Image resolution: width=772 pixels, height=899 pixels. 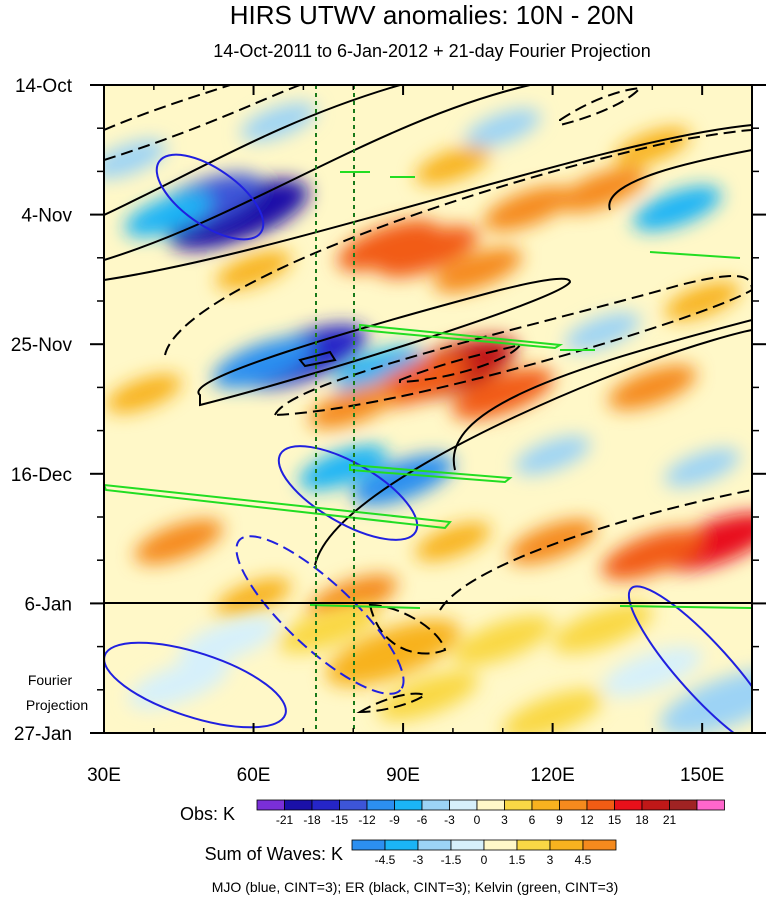 What do you see at coordinates (44, 86) in the screenshot?
I see `y-tick-label: 14-Oct` at bounding box center [44, 86].